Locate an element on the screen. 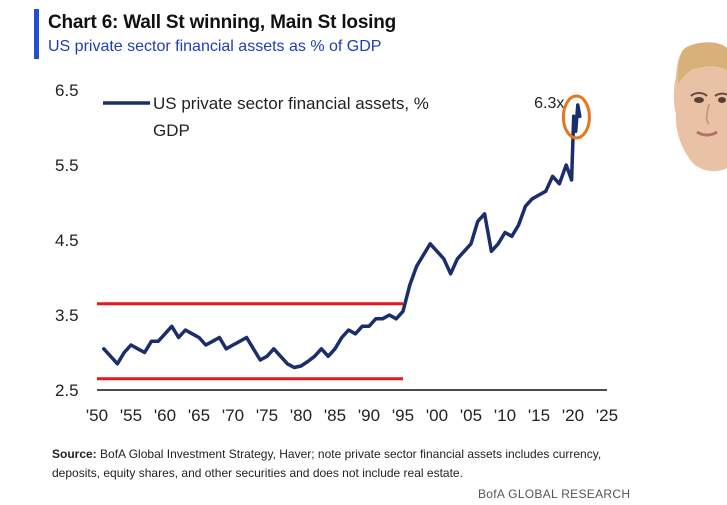 The width and height of the screenshot is (727, 505). y-tick-label: 6.5 is located at coordinates (67, 90).